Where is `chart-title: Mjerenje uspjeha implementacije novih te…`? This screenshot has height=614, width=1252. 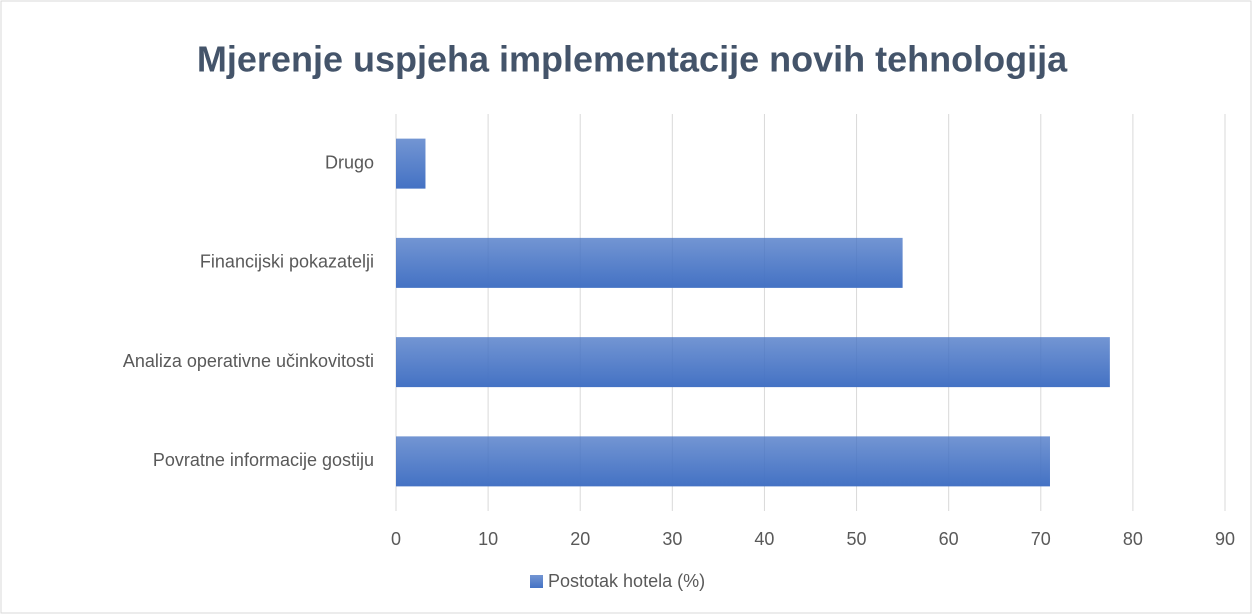 chart-title: Mjerenje uspjeha implementacije novih te… is located at coordinates (632, 59).